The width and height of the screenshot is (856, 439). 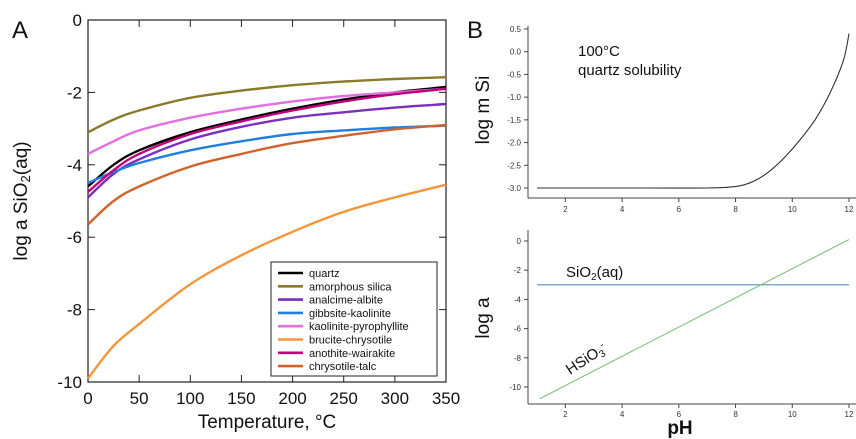 What do you see at coordinates (343, 367) in the screenshot?
I see `legend-label: chrysotile-talc` at bounding box center [343, 367].